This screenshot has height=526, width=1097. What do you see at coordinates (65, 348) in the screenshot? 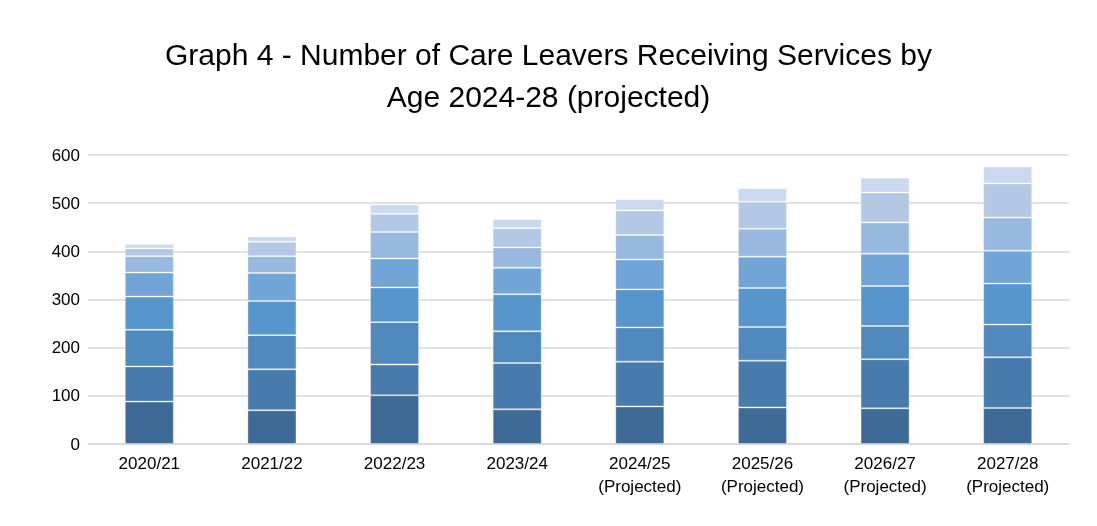
I see `y-tick-label: 200` at bounding box center [65, 348].